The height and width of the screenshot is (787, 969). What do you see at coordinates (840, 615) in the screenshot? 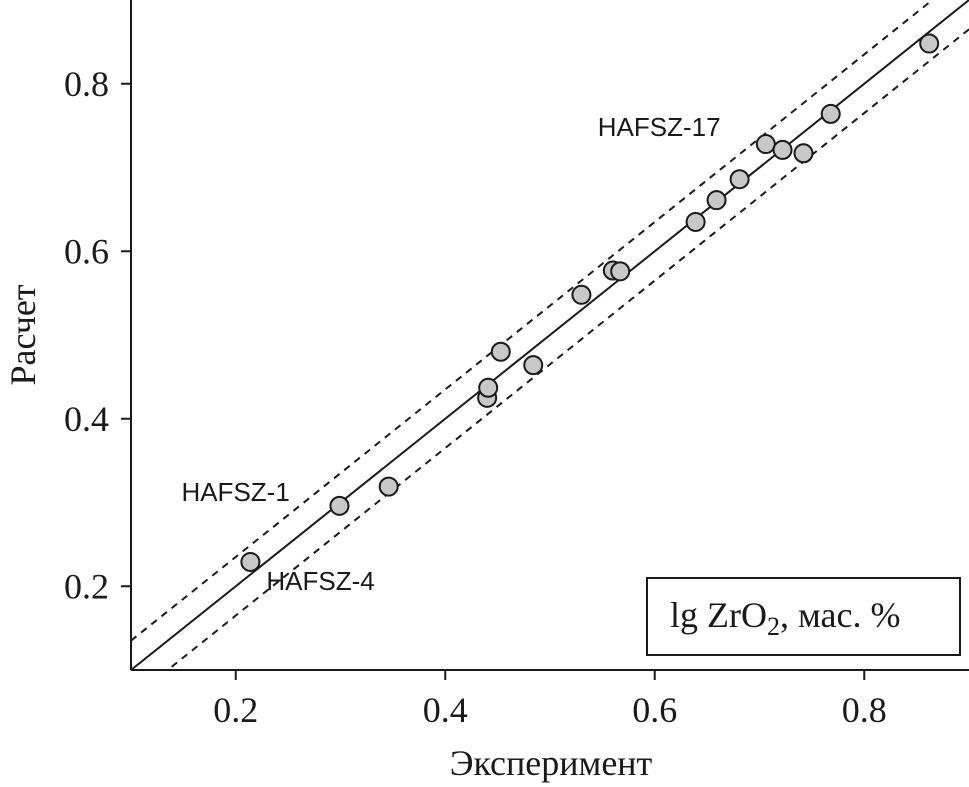
I see `legend-label-suffix: , мас. %` at bounding box center [840, 615].